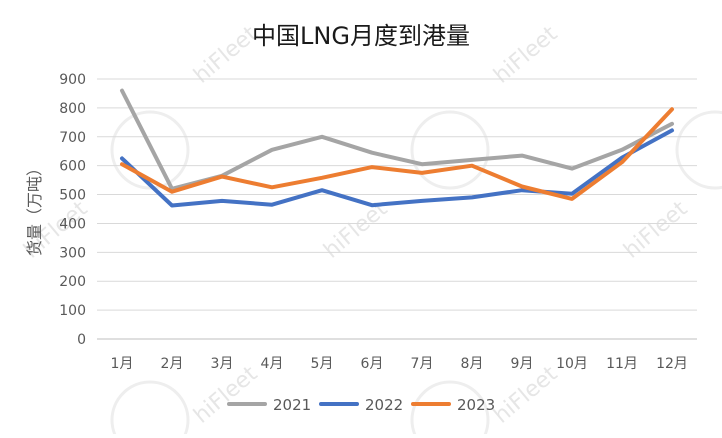 This screenshot has width=722, height=438. I want to click on x-tick-label: 4月, so click(272, 364).